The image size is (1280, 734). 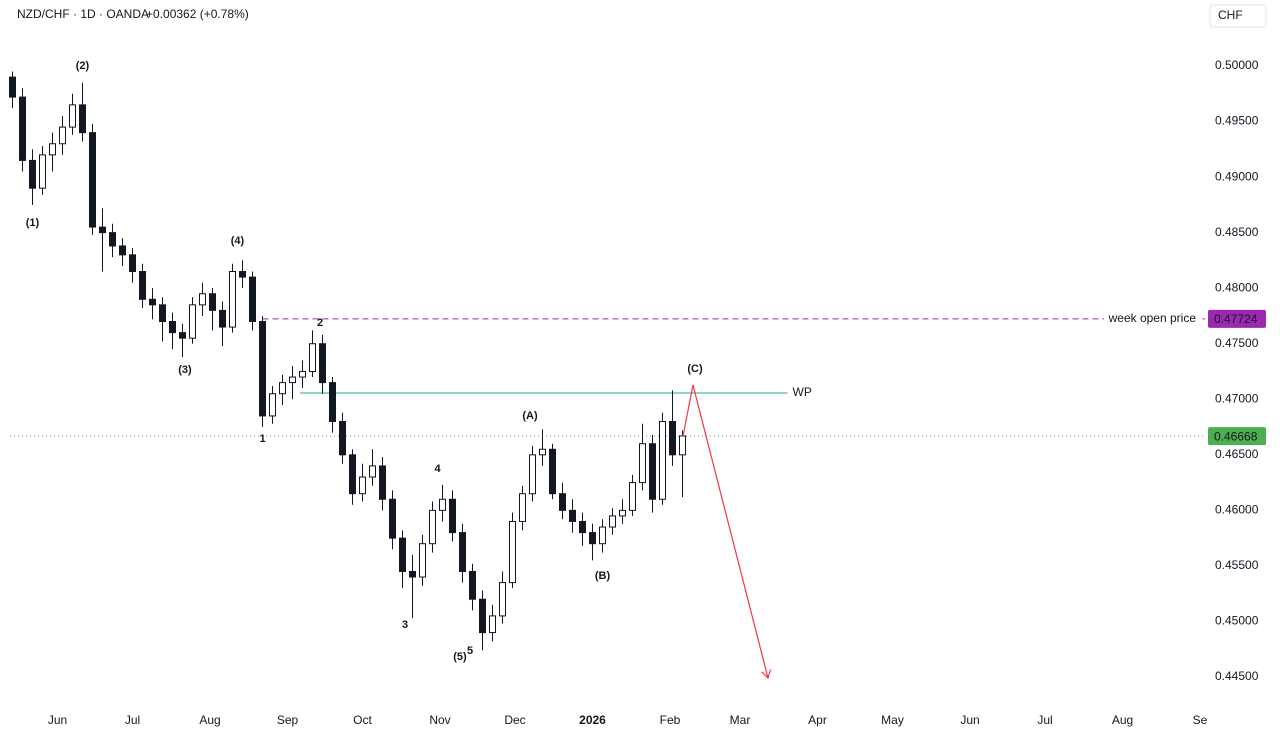 What do you see at coordinates (766, 674) in the screenshot?
I see `arrow-head` at bounding box center [766, 674].